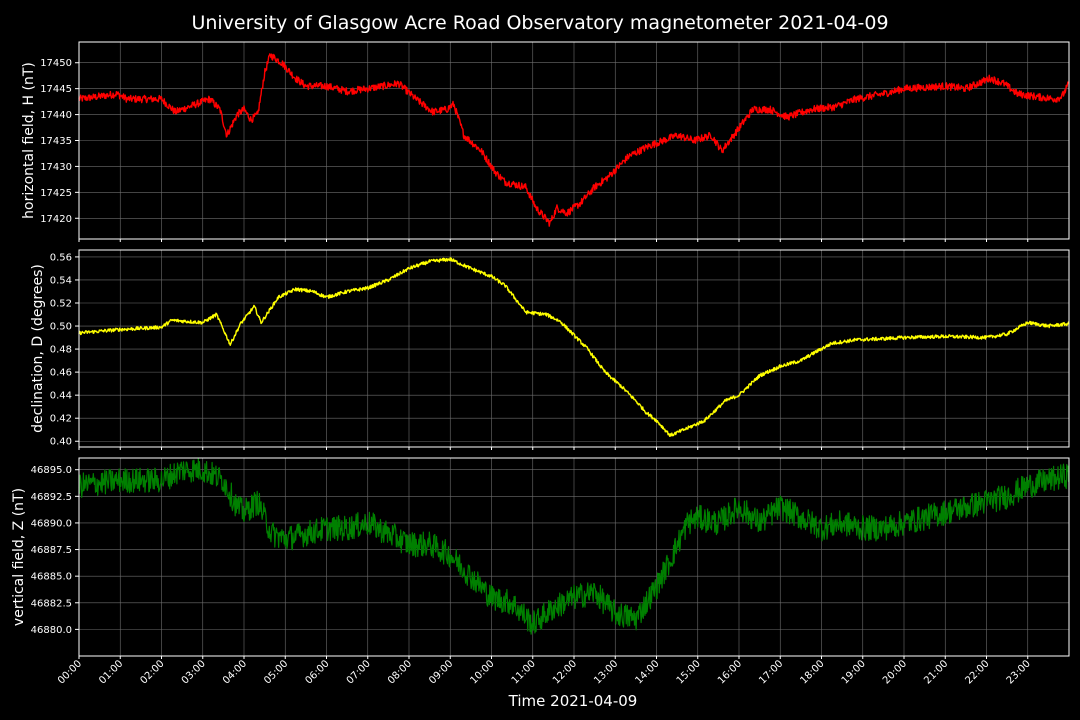  What do you see at coordinates (56, 89) in the screenshot?
I see `y-tick-label: 17445` at bounding box center [56, 89].